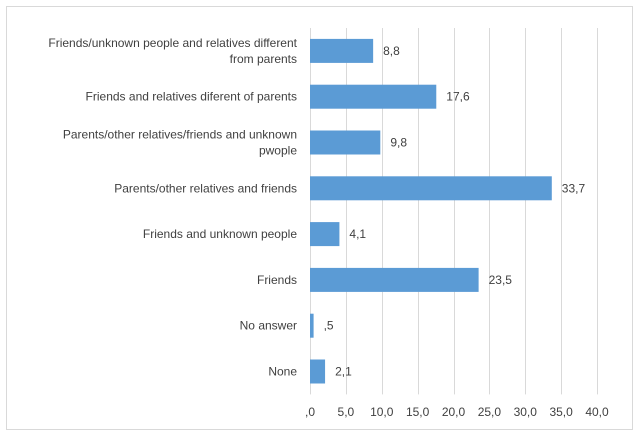 The height and width of the screenshot is (435, 639). Describe the element at coordinates (561, 412) in the screenshot. I see `x-tick-label: 35,0` at that location.